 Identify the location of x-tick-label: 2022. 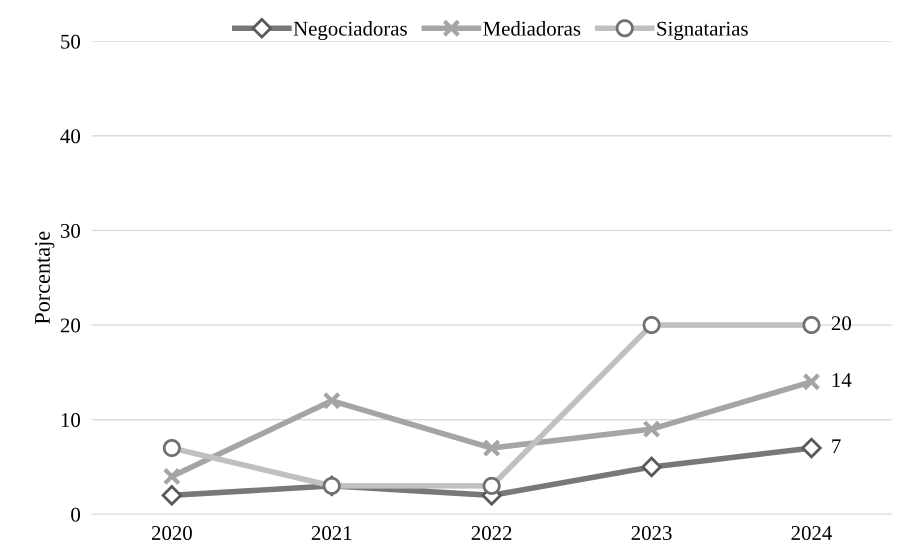
(492, 533).